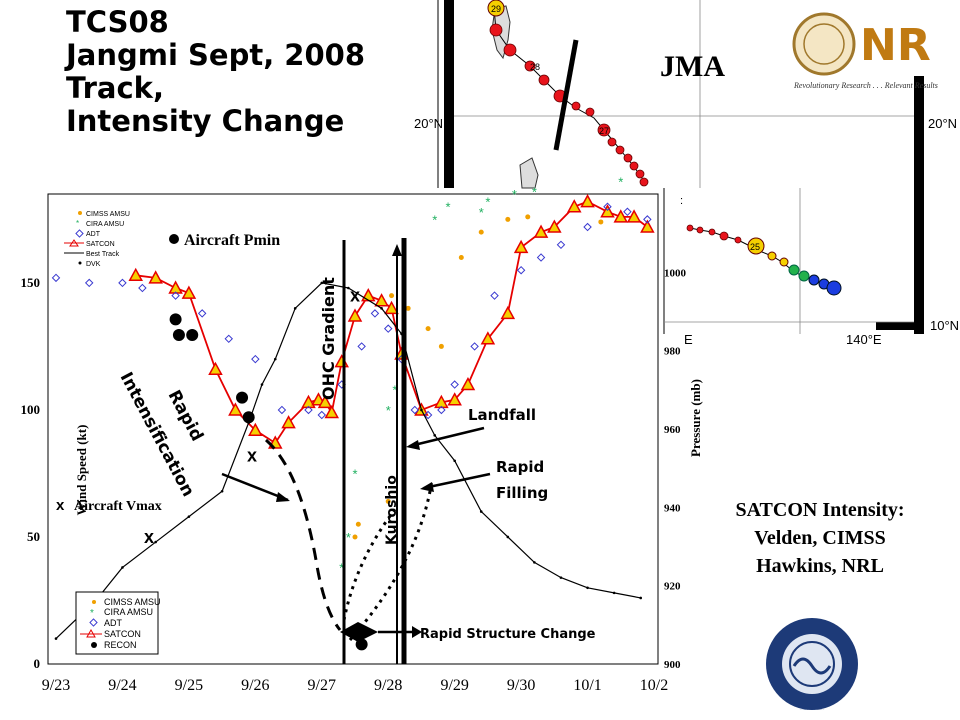 The image size is (960, 720). Describe the element at coordinates (811, 267) in the screenshot. I see `map-panel-side: : 25 10°N 140°E E` at that location.